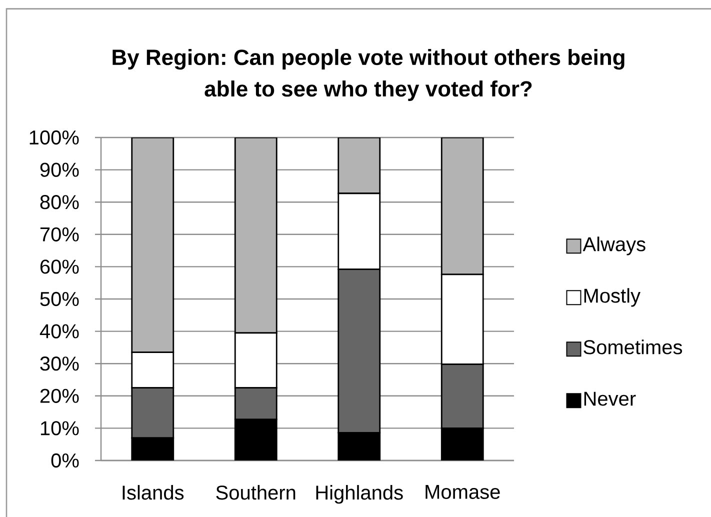 Image resolution: width=711 pixels, height=517 pixels. What do you see at coordinates (59, 428) in the screenshot?
I see `y-tick-label: 10%` at bounding box center [59, 428].